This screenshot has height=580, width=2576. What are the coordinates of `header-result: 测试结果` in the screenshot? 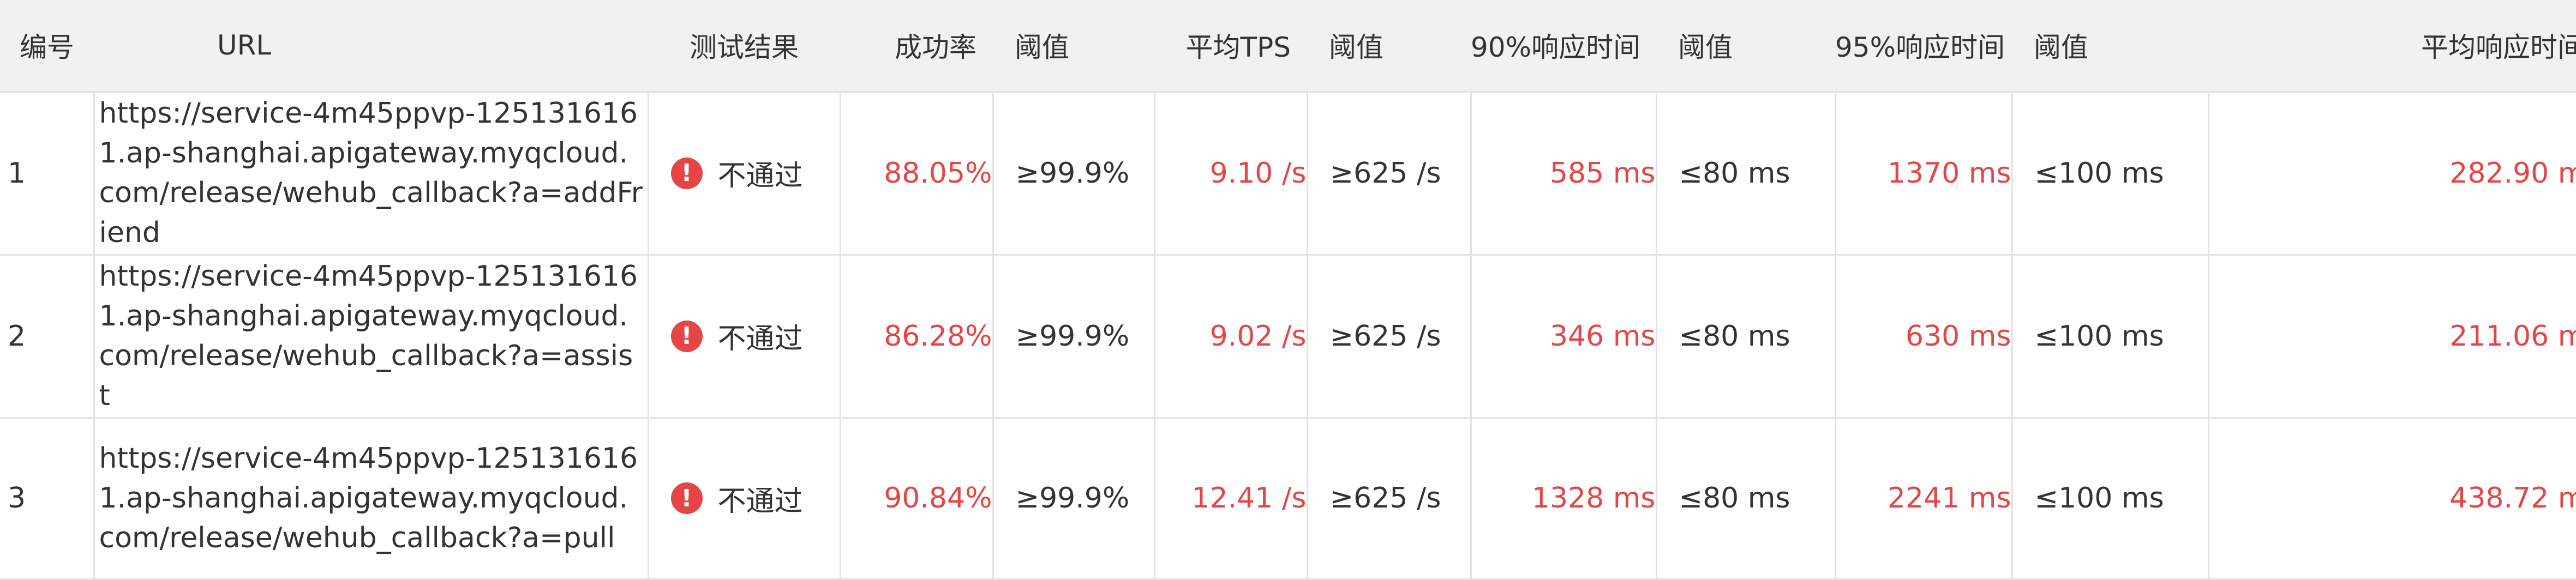 It's located at (744, 46).